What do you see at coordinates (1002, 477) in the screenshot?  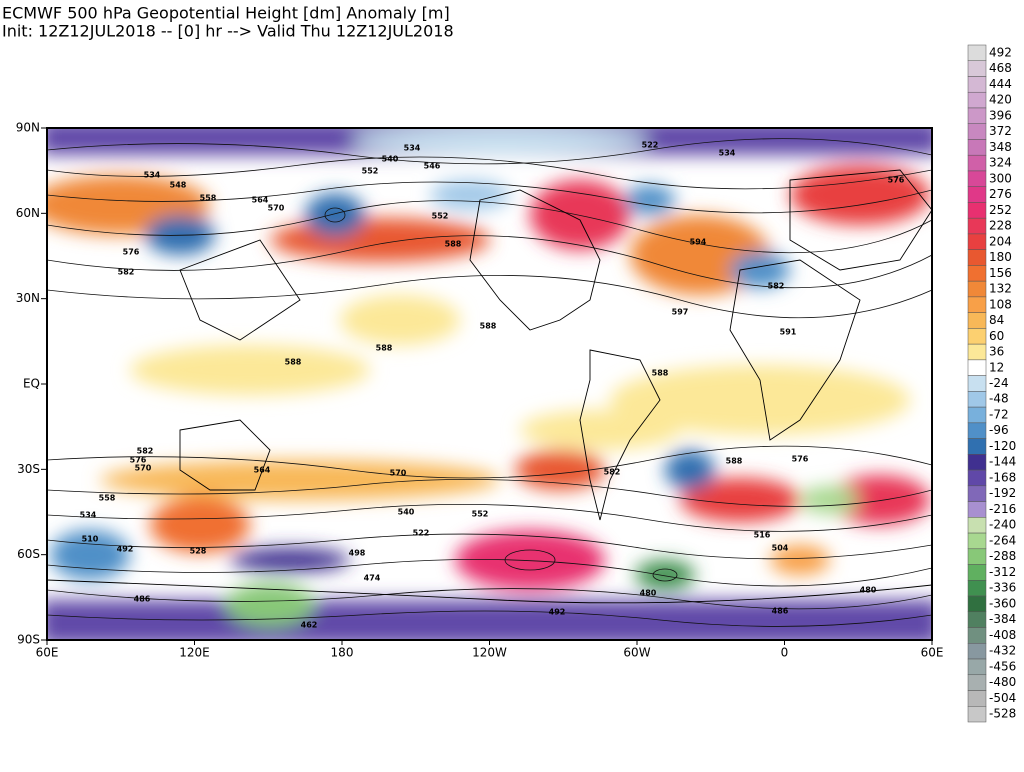 I see `colorbar-label: -168` at bounding box center [1002, 477].